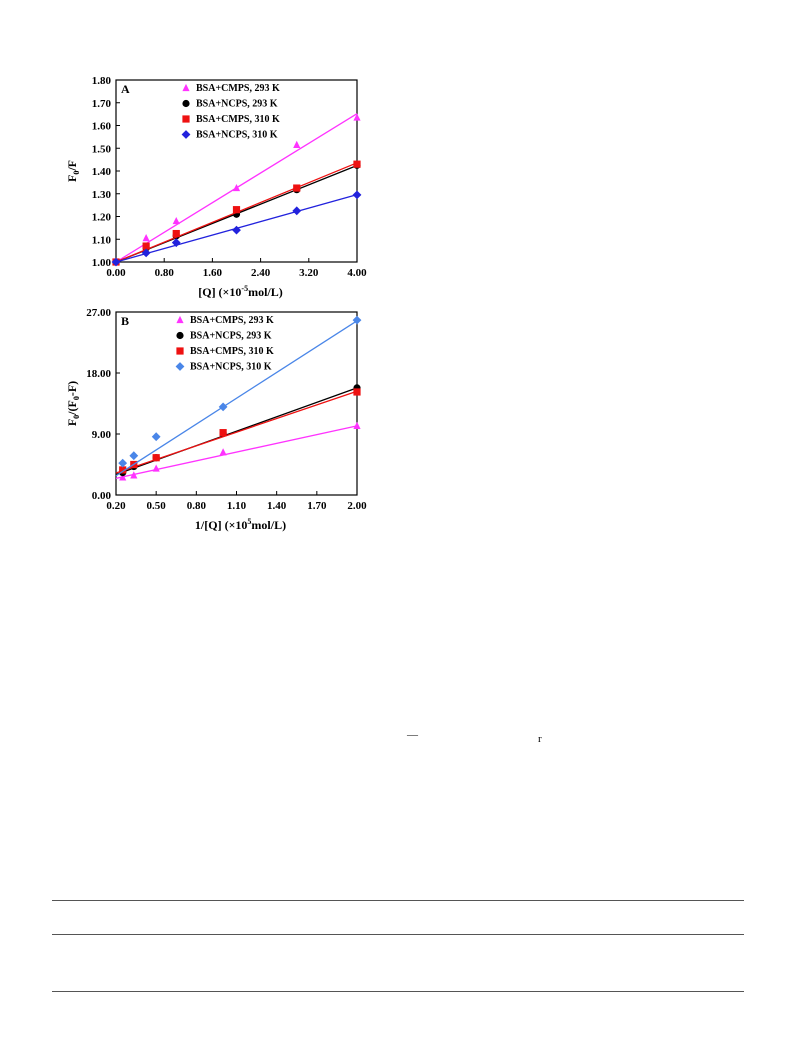  I want to click on chart-a-y-axis-label: F0/F, so click(73, 171).